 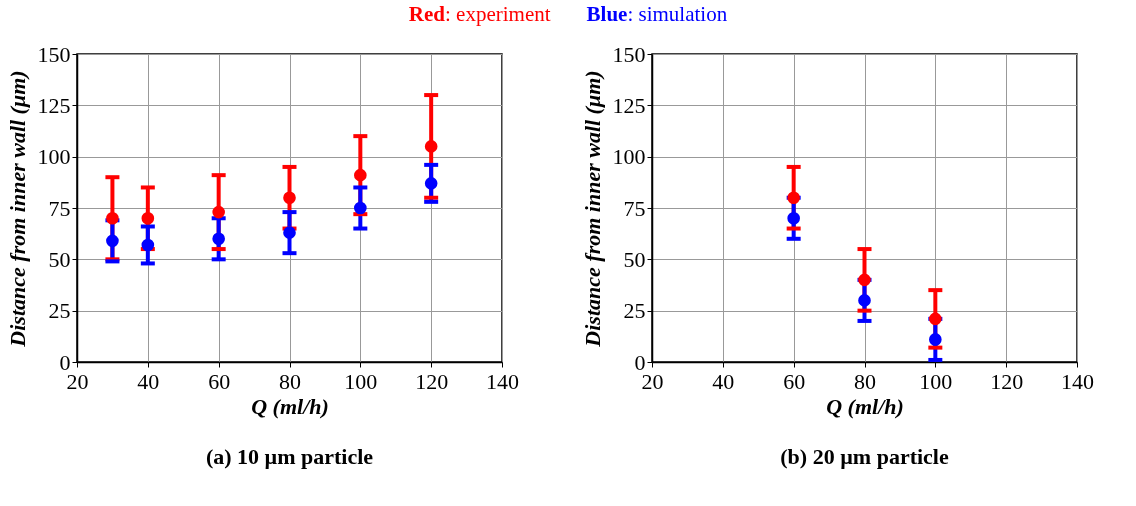 I want to click on text: Blue: simulation, so click(x=657, y=14).